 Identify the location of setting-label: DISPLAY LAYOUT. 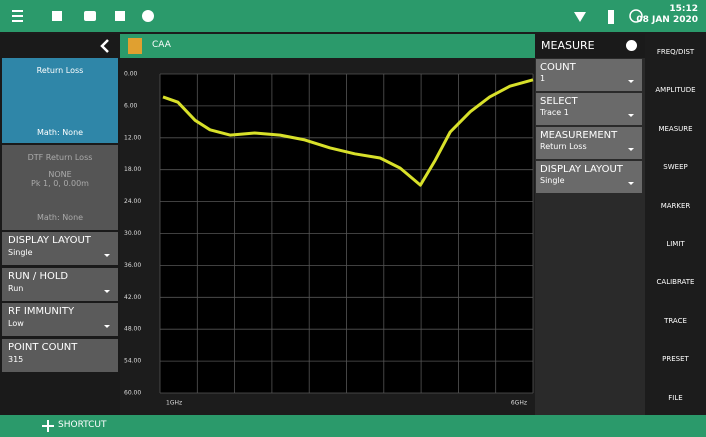
(49, 240).